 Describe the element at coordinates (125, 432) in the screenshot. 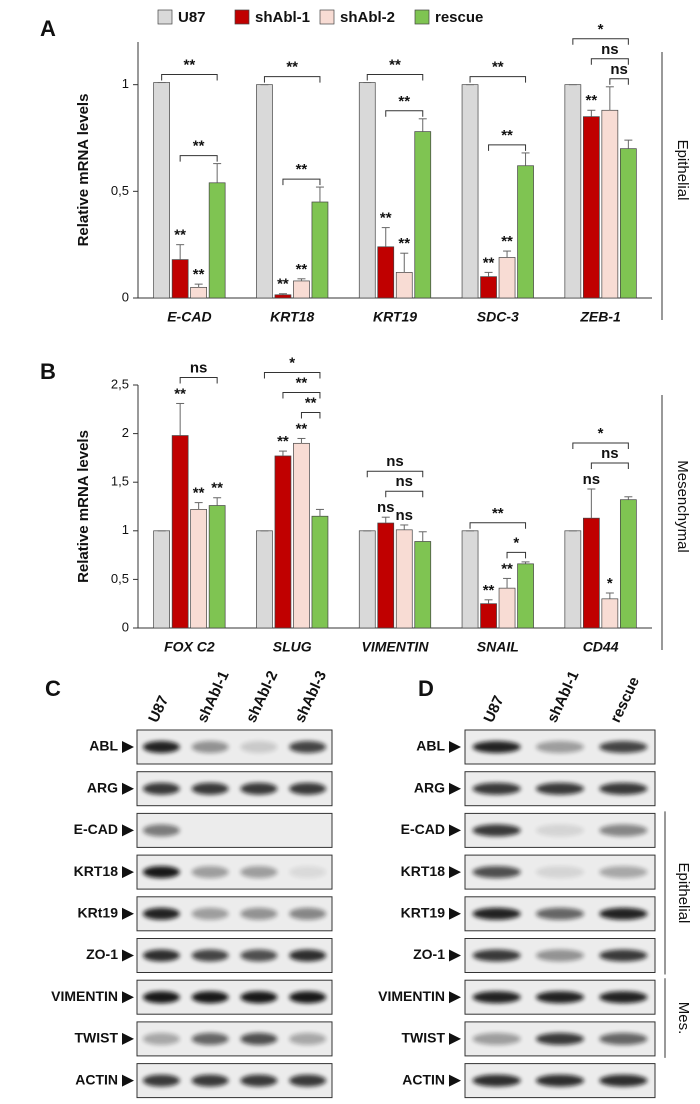

I see `y-tick-label: 2` at that location.